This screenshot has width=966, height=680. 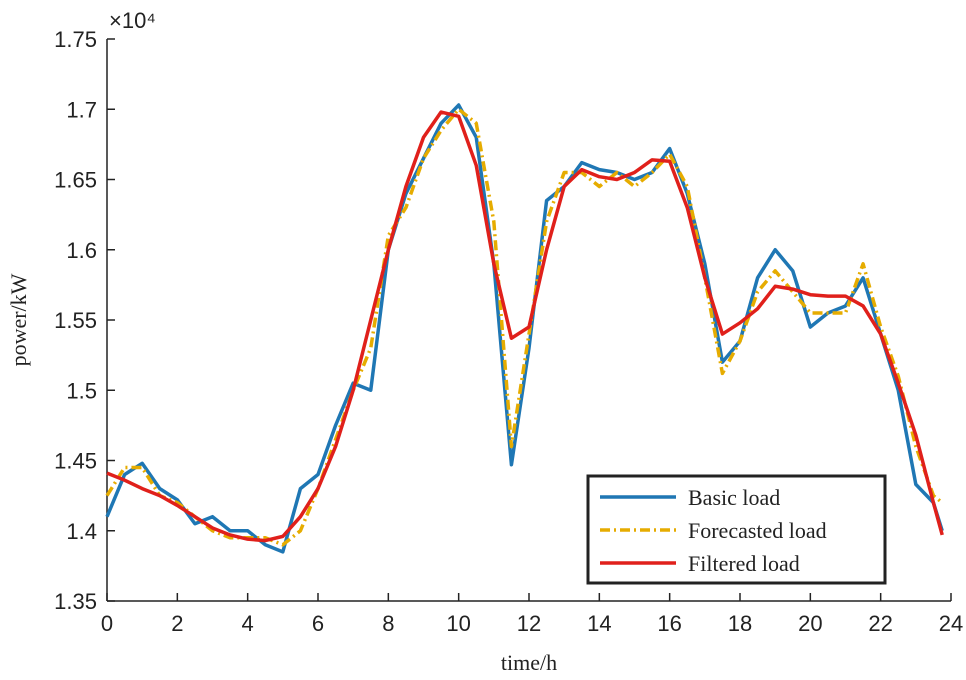 I want to click on x-tick-label: 6, so click(x=318, y=623).